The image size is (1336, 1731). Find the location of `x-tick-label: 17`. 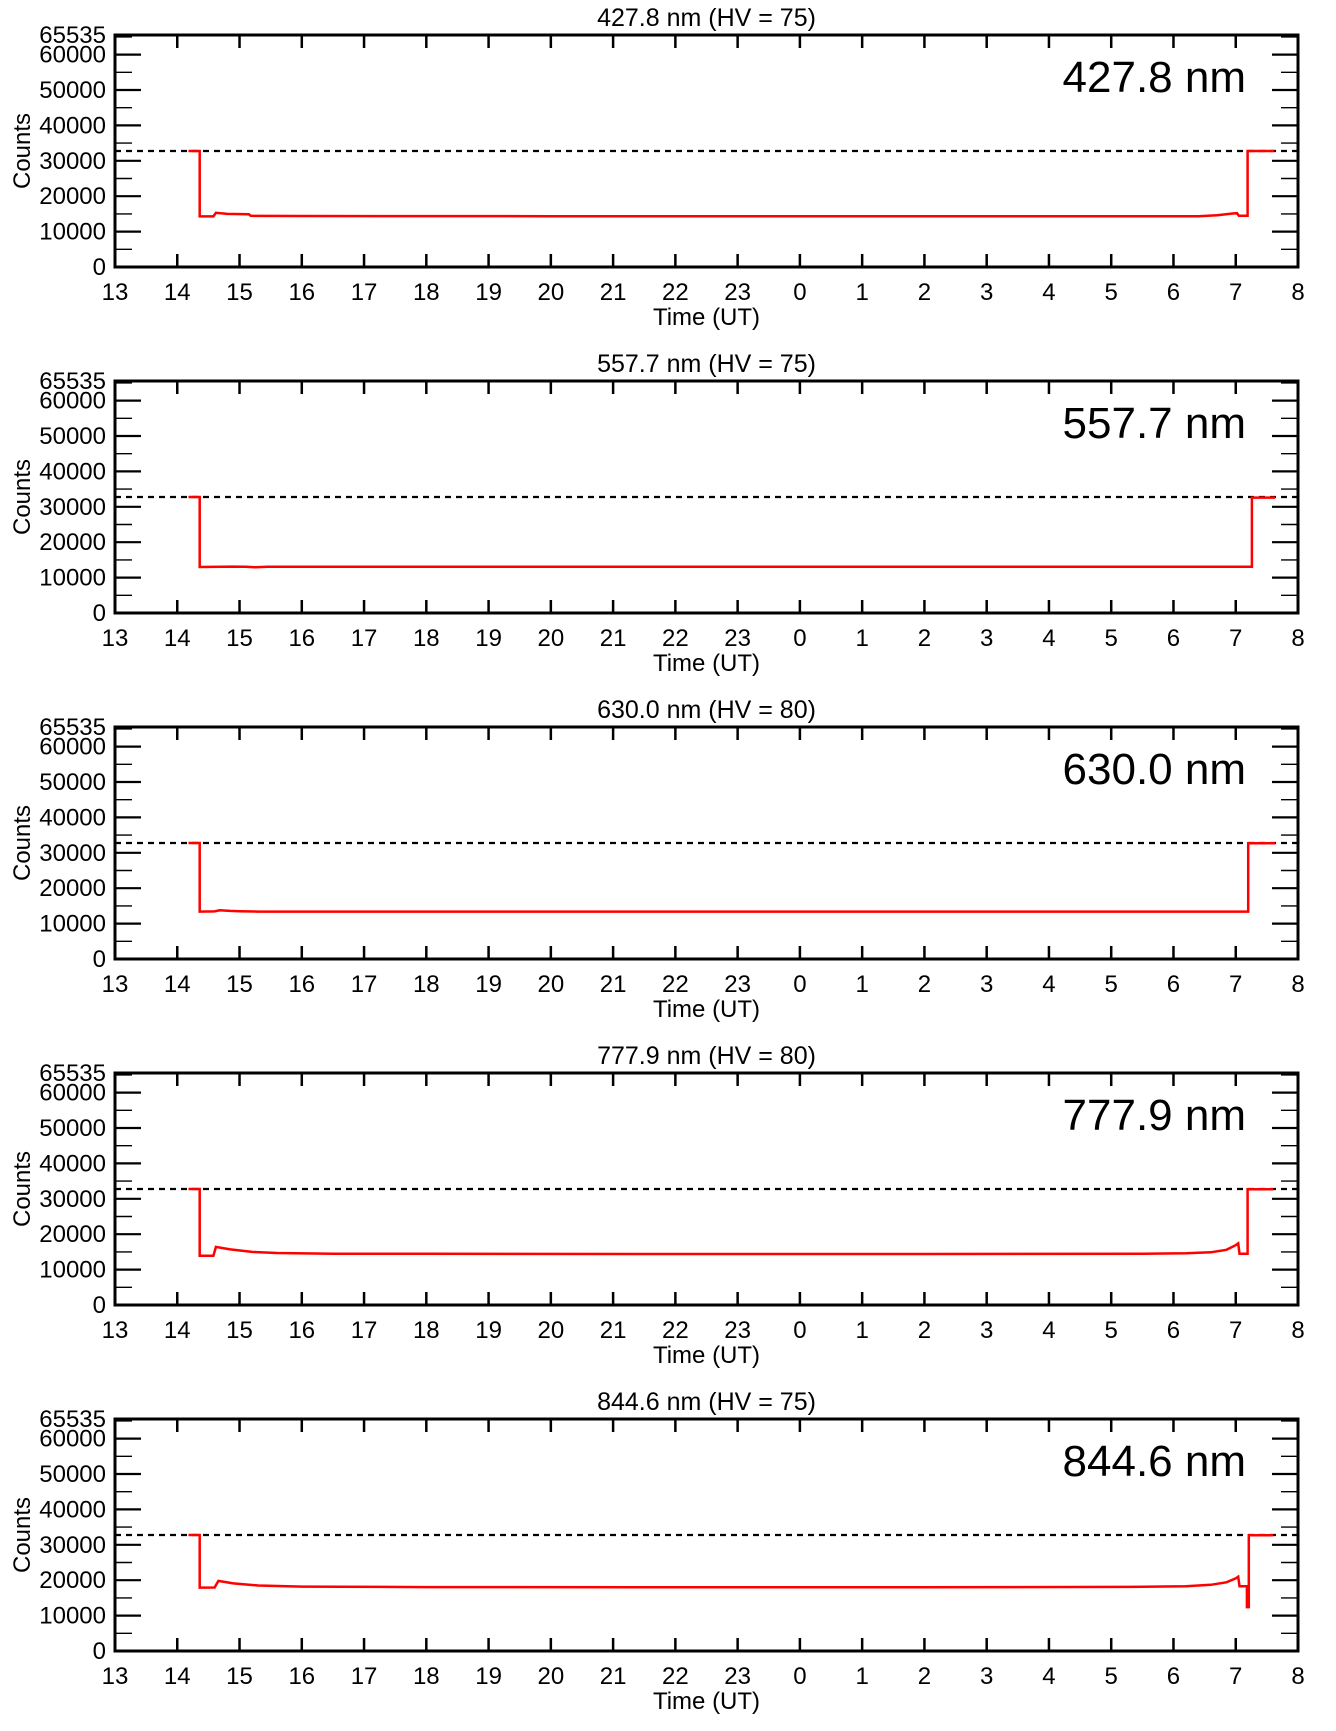

x-tick-label: 17 is located at coordinates (364, 984).